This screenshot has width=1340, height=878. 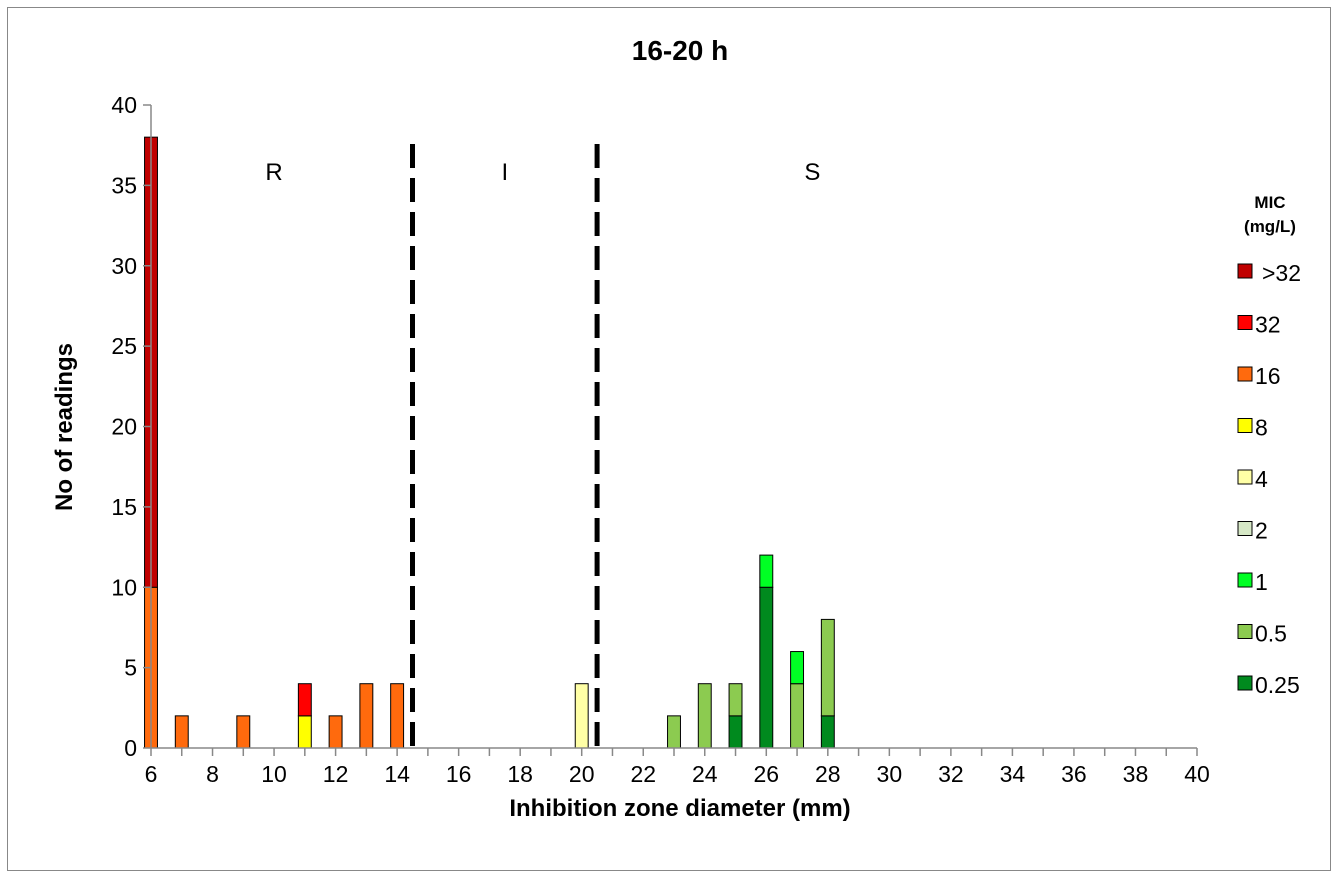 I want to click on x-tick-label: 32, so click(x=951, y=774).